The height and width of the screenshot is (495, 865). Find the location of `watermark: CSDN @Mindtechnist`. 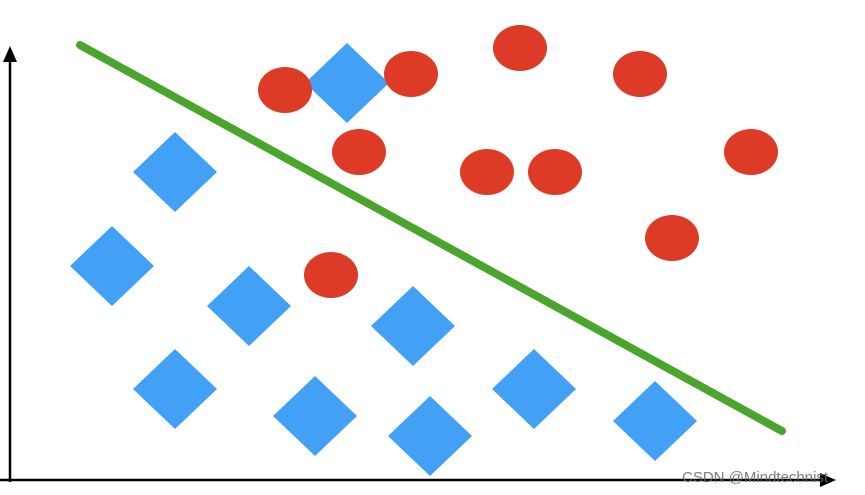

watermark: CSDN @Mindtechnist is located at coordinates (755, 477).